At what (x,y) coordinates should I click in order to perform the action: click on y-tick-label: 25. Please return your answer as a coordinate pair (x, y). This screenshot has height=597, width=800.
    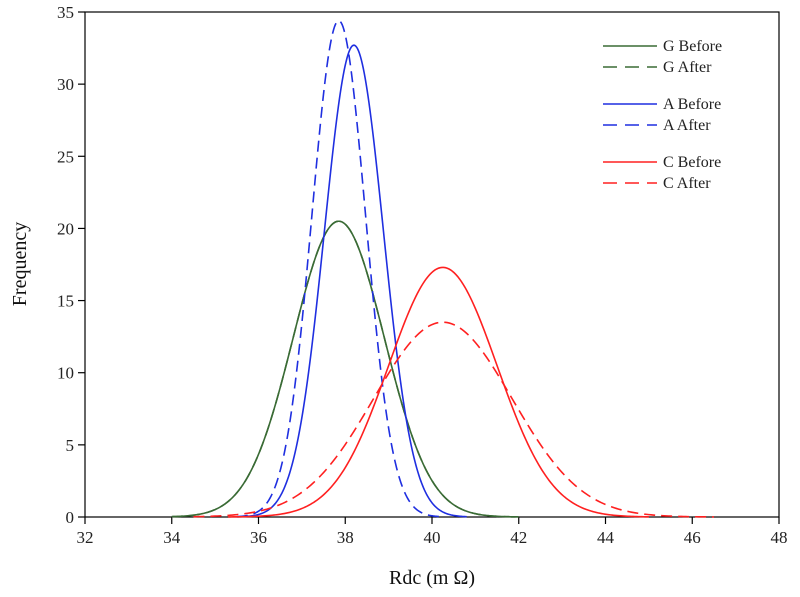
    Looking at the image, I should click on (65, 156).